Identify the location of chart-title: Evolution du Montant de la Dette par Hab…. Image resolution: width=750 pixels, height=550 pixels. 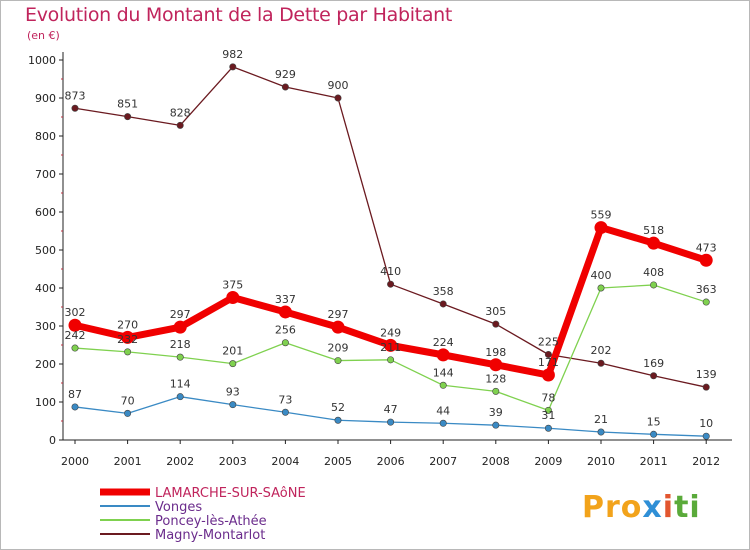
(239, 15).